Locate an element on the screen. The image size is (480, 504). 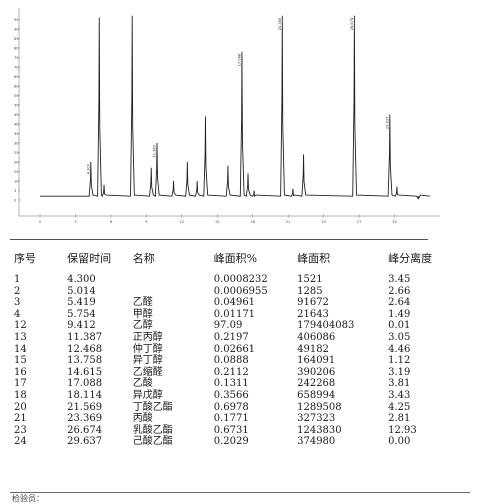
x-axis: 0 3 6 9 12 15 18 21 24 27 30 is located at coordinates (229, 219).